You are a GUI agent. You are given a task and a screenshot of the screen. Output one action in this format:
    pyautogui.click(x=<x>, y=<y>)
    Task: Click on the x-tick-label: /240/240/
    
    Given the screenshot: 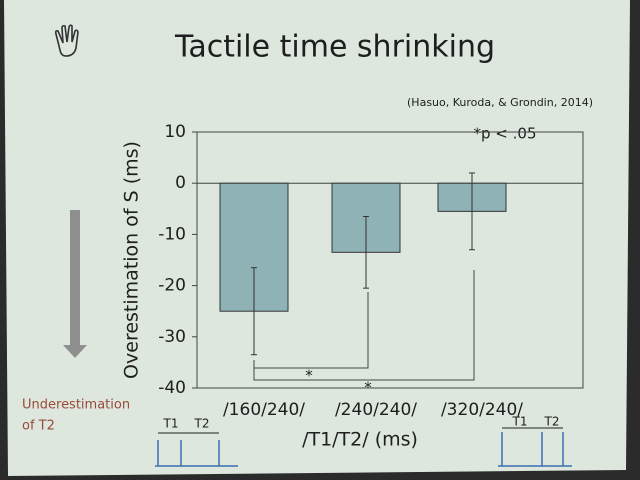 What is the action you would take?
    pyautogui.click(x=376, y=410)
    